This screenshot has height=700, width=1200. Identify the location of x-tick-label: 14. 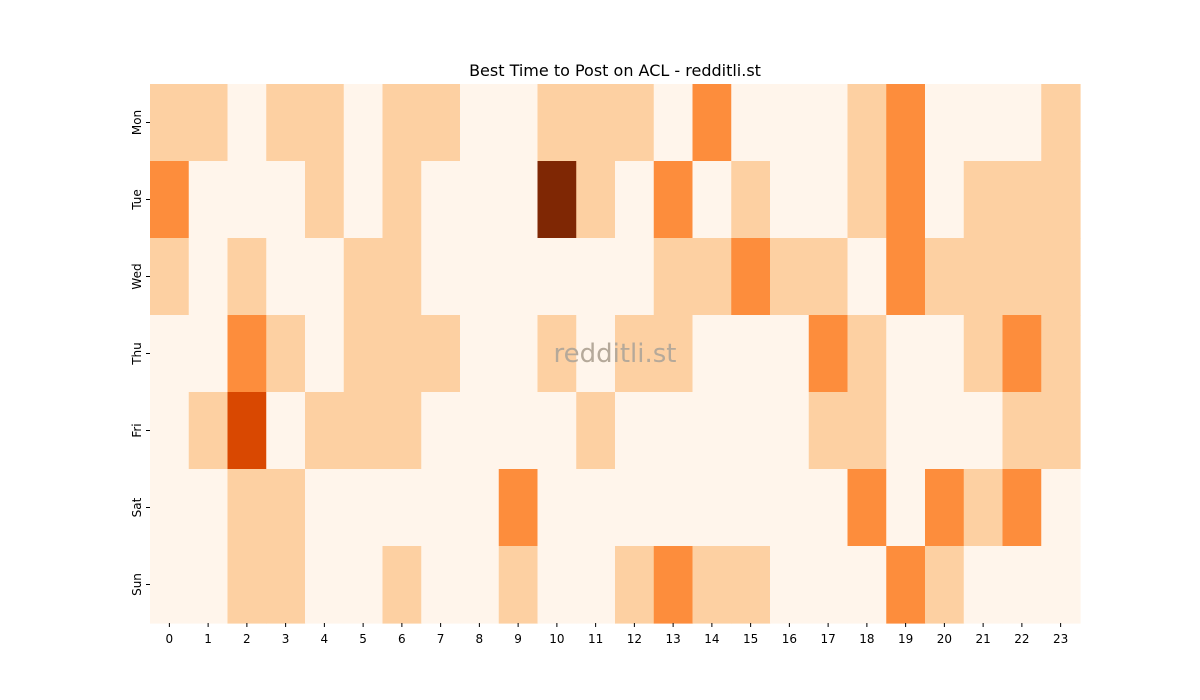
(711, 639).